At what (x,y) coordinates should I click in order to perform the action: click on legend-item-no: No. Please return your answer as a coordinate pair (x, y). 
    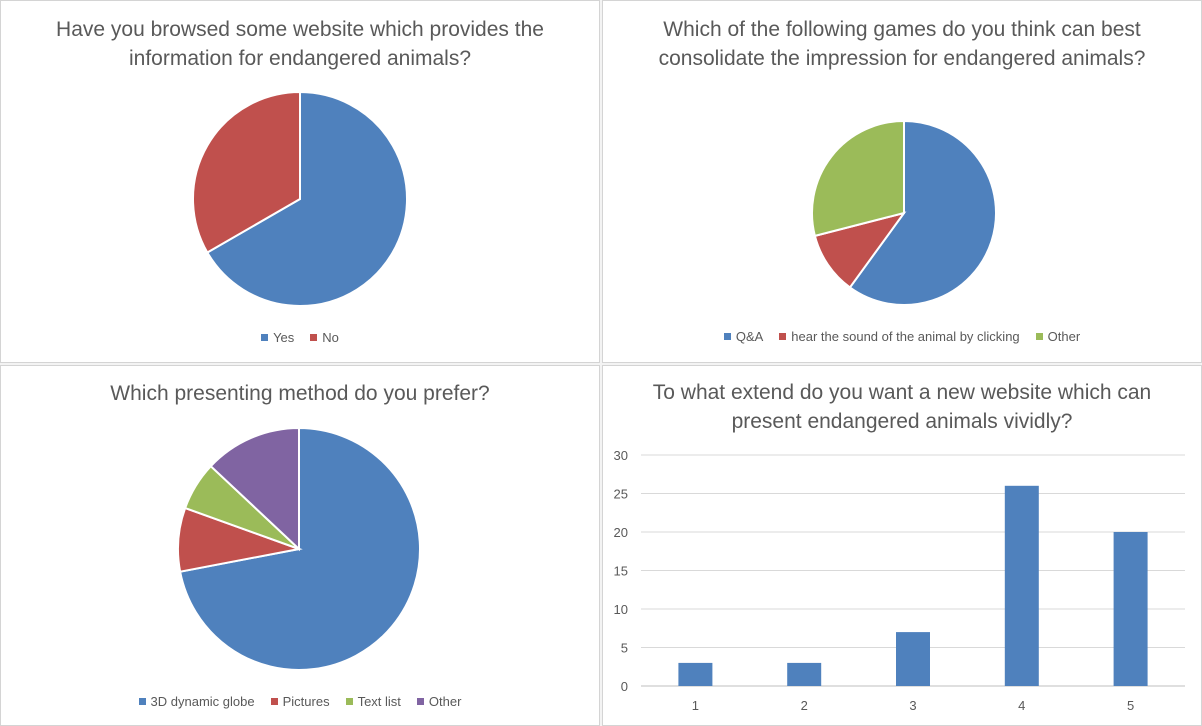
    Looking at the image, I should click on (324, 337).